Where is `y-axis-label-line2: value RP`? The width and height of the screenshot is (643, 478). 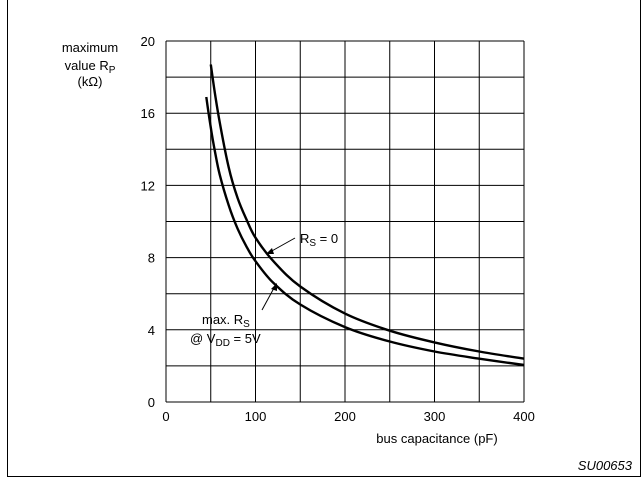
y-axis-label-line2: value RP is located at coordinates (90, 67).